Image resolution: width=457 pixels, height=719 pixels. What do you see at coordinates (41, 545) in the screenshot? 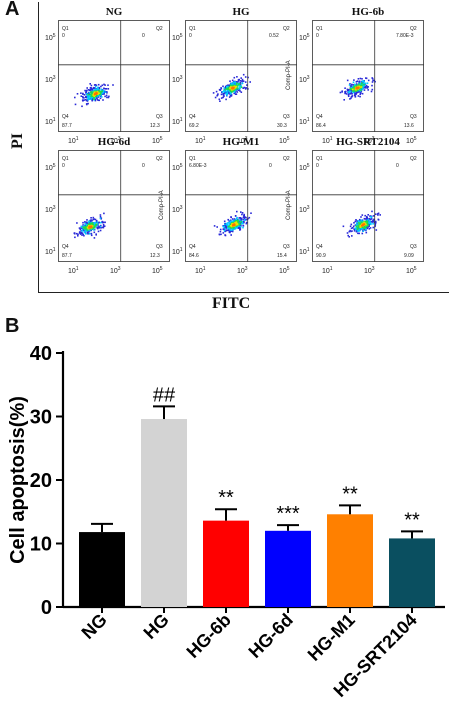
I see `y-tick-label: 10` at bounding box center [41, 545].